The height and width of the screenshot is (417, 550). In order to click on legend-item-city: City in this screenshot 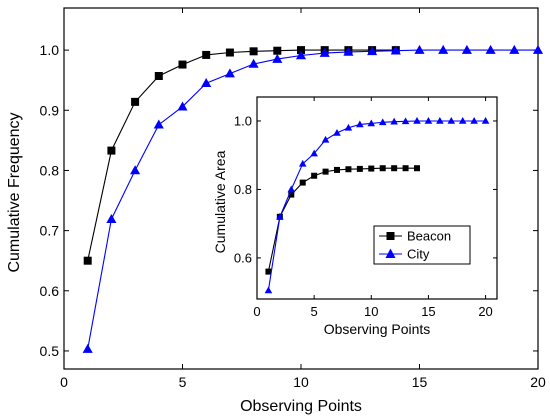, I will do `click(404, 254)`.